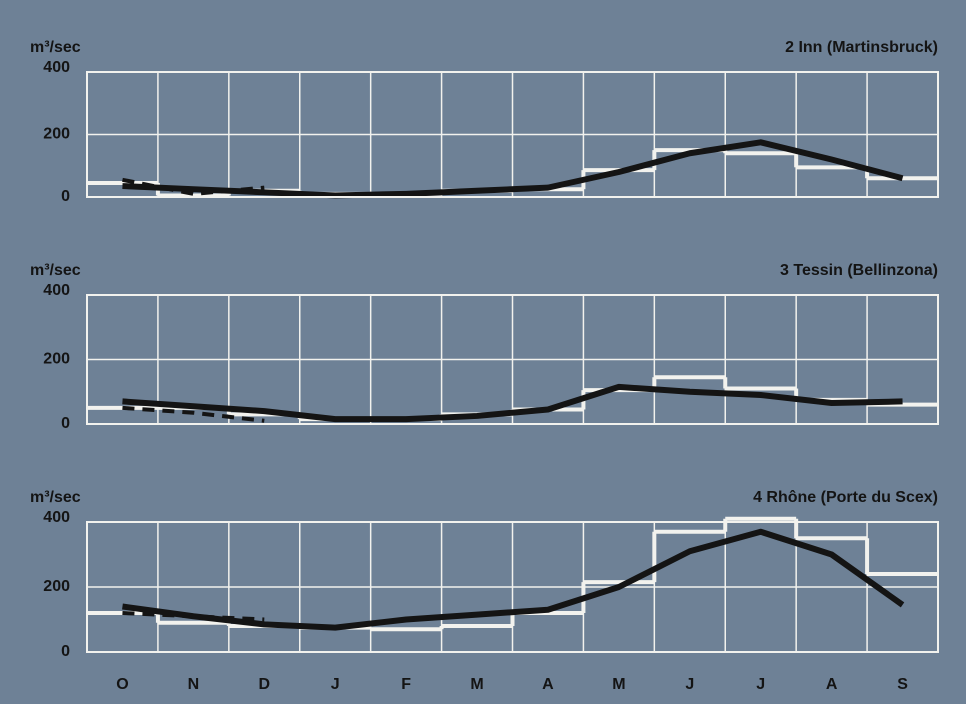 The image size is (966, 704). Describe the element at coordinates (194, 684) in the screenshot. I see `x-tick-label: N` at that location.